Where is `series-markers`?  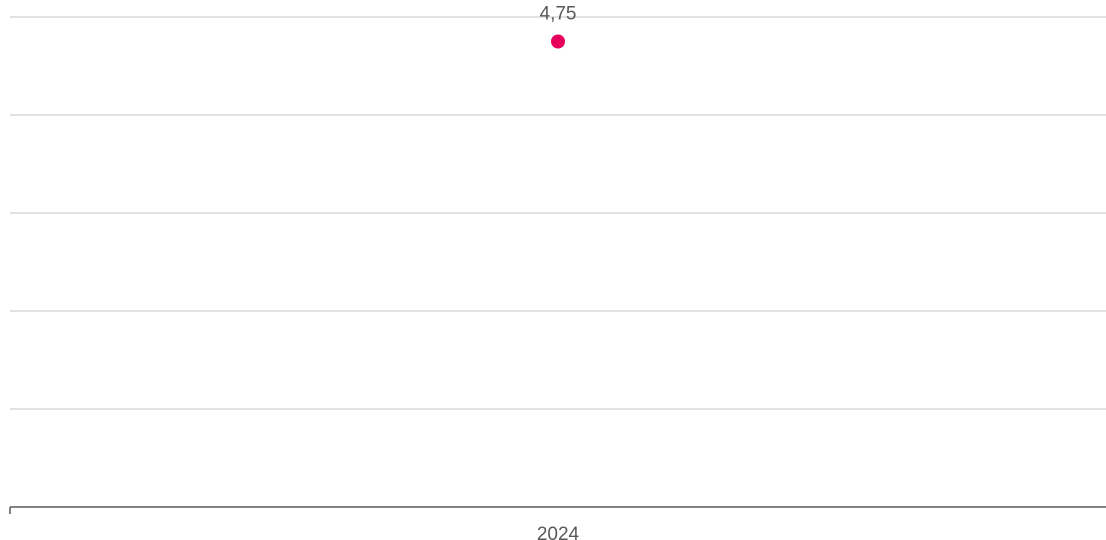
series-markers is located at coordinates (558, 41).